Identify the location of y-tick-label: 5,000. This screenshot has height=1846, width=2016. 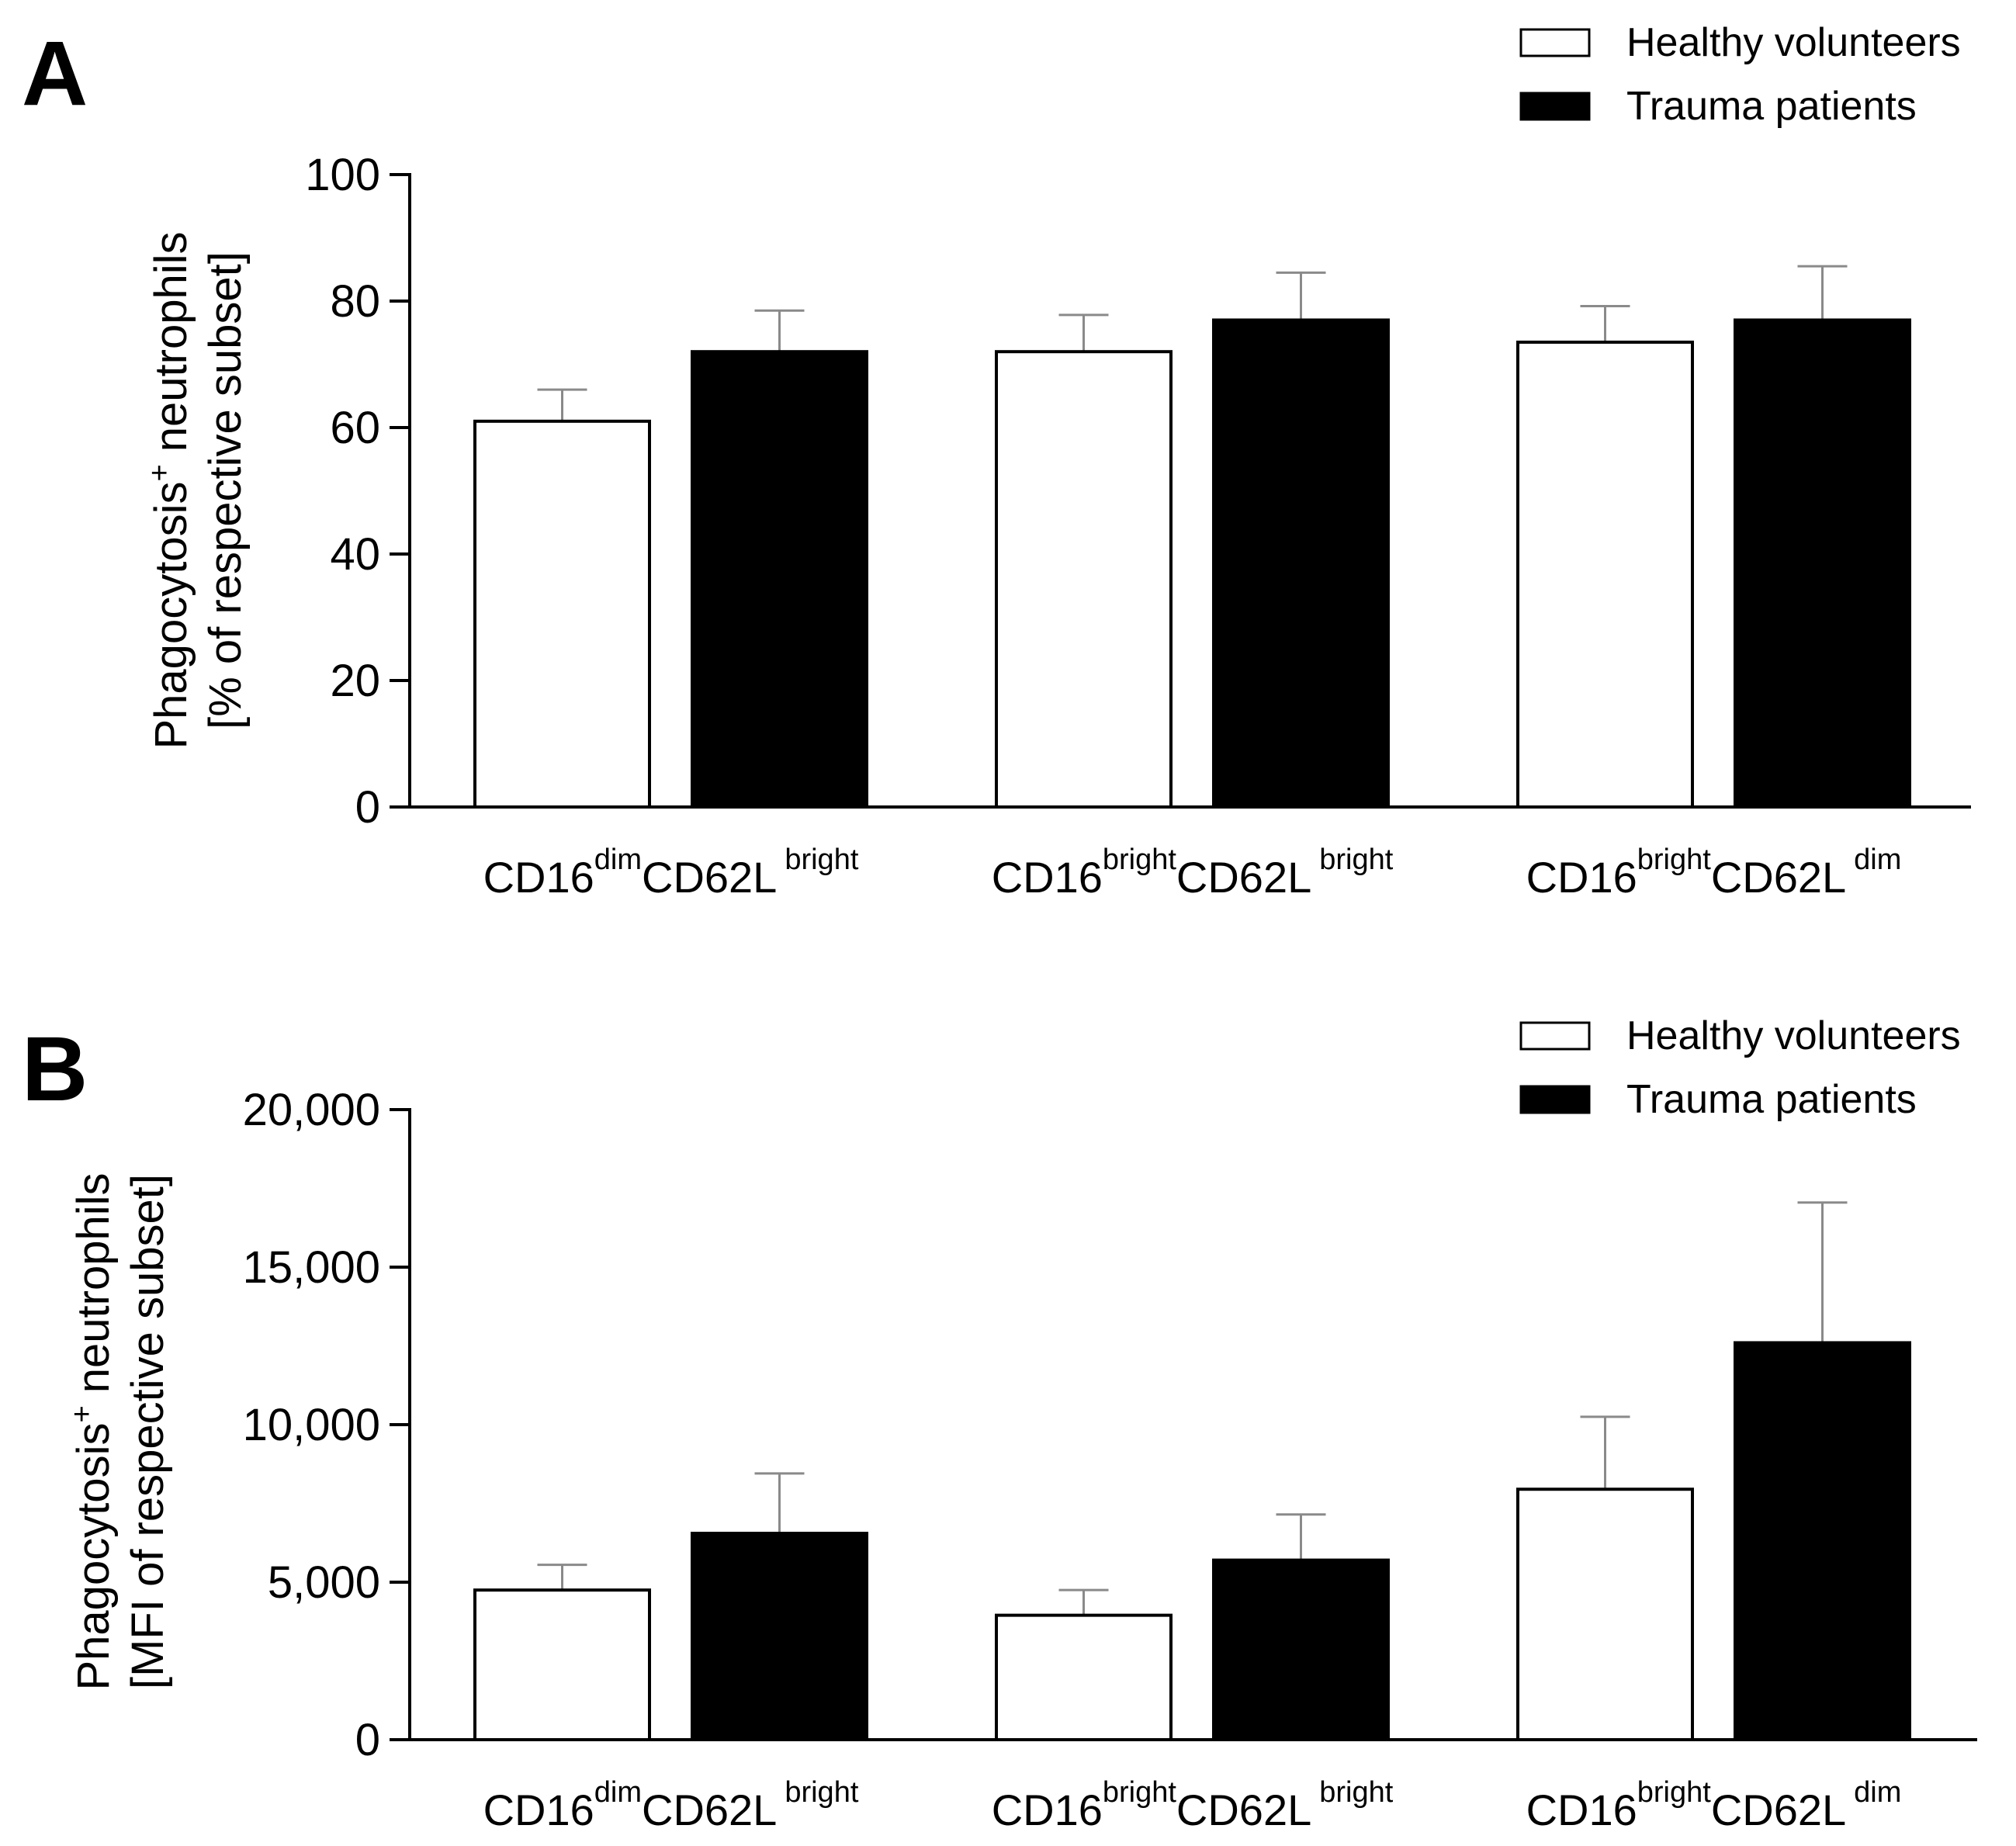
(324, 1582).